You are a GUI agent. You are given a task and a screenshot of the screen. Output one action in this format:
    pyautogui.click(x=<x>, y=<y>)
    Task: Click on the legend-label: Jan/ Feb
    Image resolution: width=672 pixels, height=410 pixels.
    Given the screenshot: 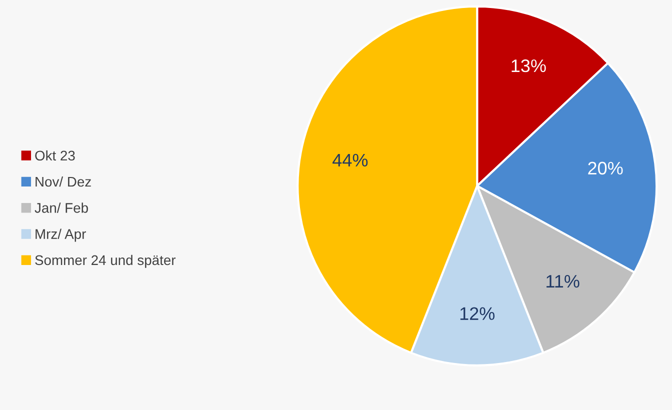 What is the action you would take?
    pyautogui.click(x=61, y=207)
    